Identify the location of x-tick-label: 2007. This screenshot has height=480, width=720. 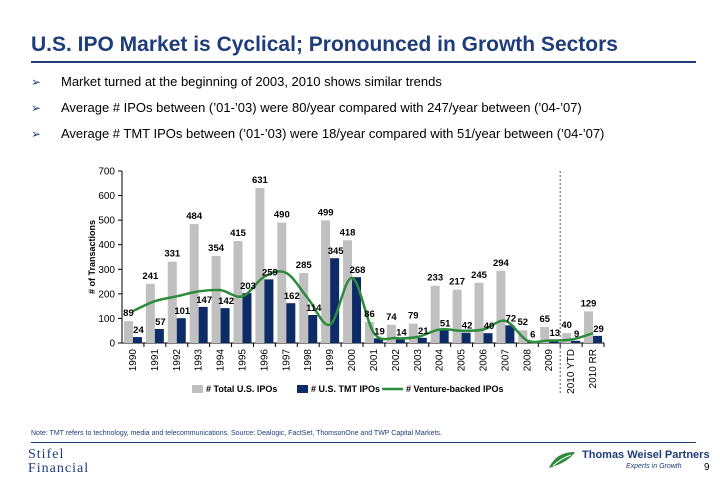
(505, 360).